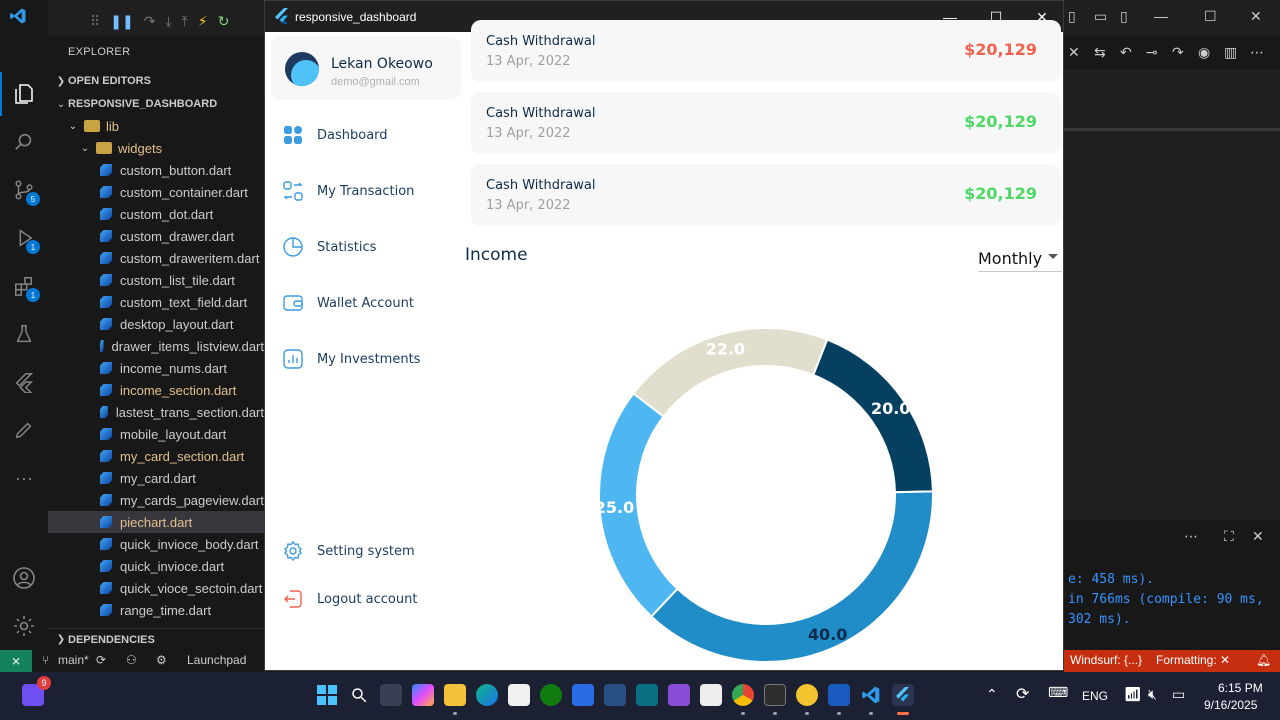 This screenshot has width=1280, height=720. I want to click on tree-file: custom_drawer.dart, so click(156, 236).